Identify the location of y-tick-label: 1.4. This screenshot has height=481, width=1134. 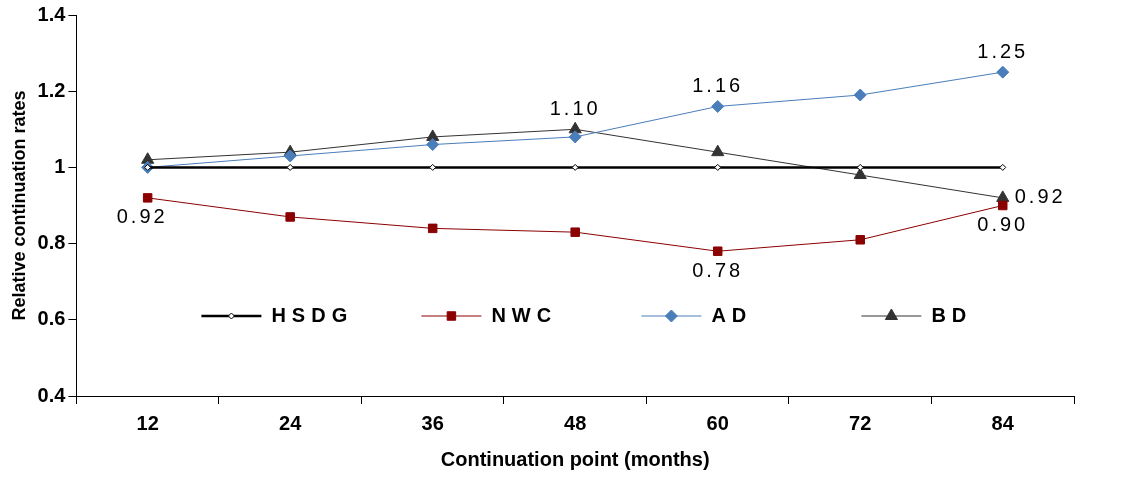
(52, 13).